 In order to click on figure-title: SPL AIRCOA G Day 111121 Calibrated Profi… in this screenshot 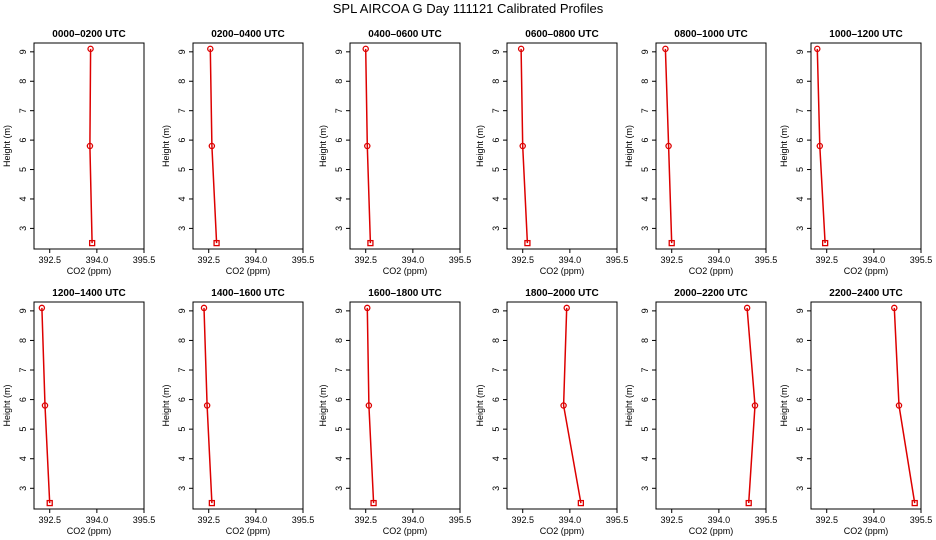, I will do `click(468, 8)`.